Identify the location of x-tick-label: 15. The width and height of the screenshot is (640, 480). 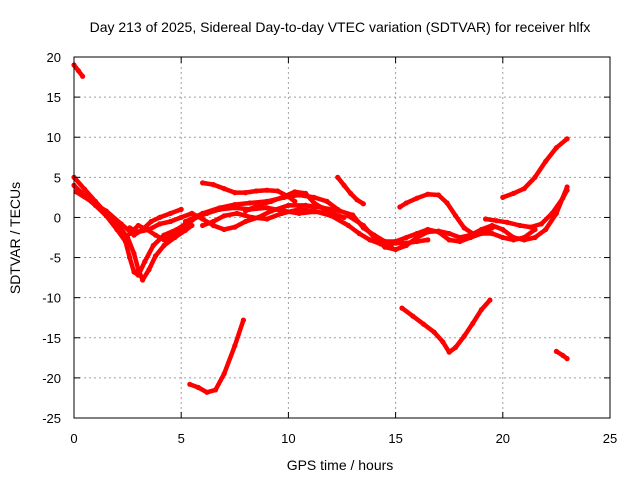
(395, 438).